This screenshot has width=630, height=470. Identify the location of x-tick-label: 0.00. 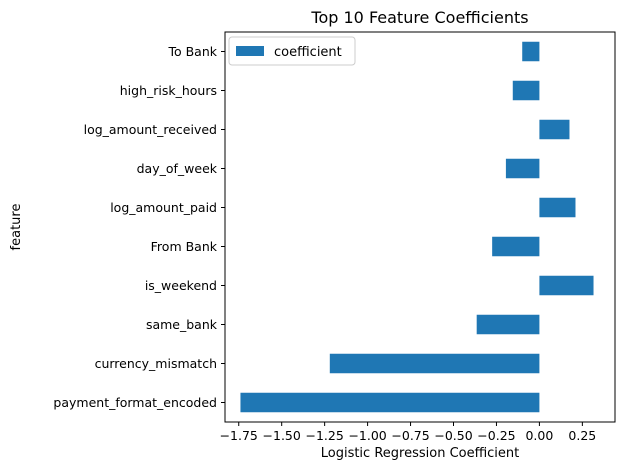
(539, 435).